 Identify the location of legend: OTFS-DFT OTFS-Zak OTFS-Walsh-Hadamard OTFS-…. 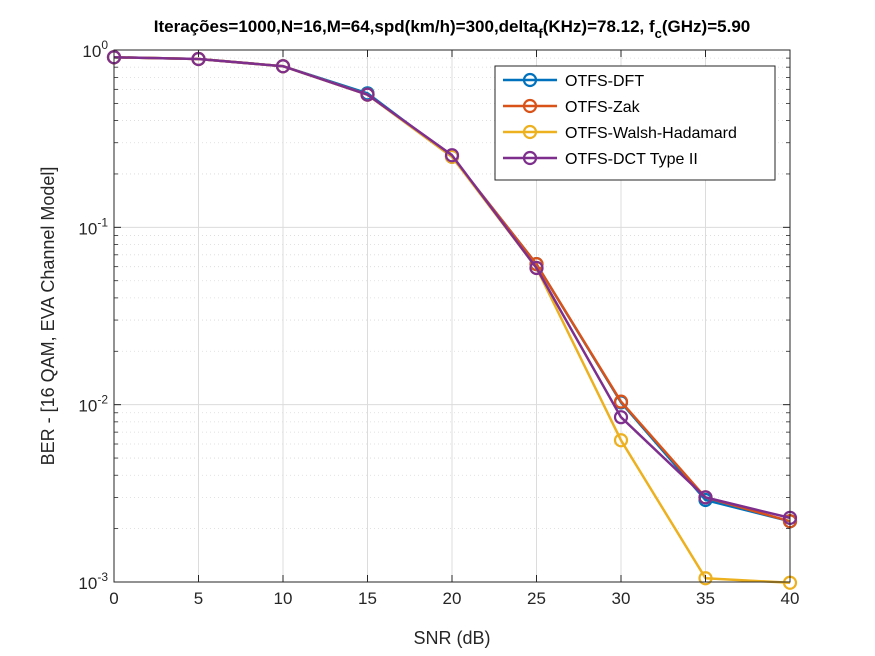
(635, 123).